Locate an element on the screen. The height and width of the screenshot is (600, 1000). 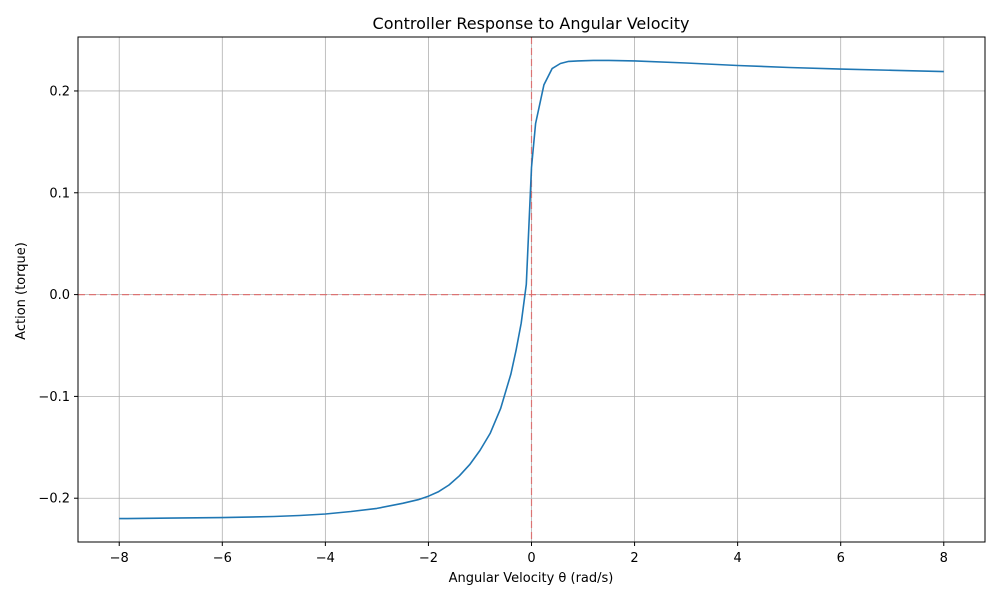
x-tick-label: 4 is located at coordinates (737, 558).